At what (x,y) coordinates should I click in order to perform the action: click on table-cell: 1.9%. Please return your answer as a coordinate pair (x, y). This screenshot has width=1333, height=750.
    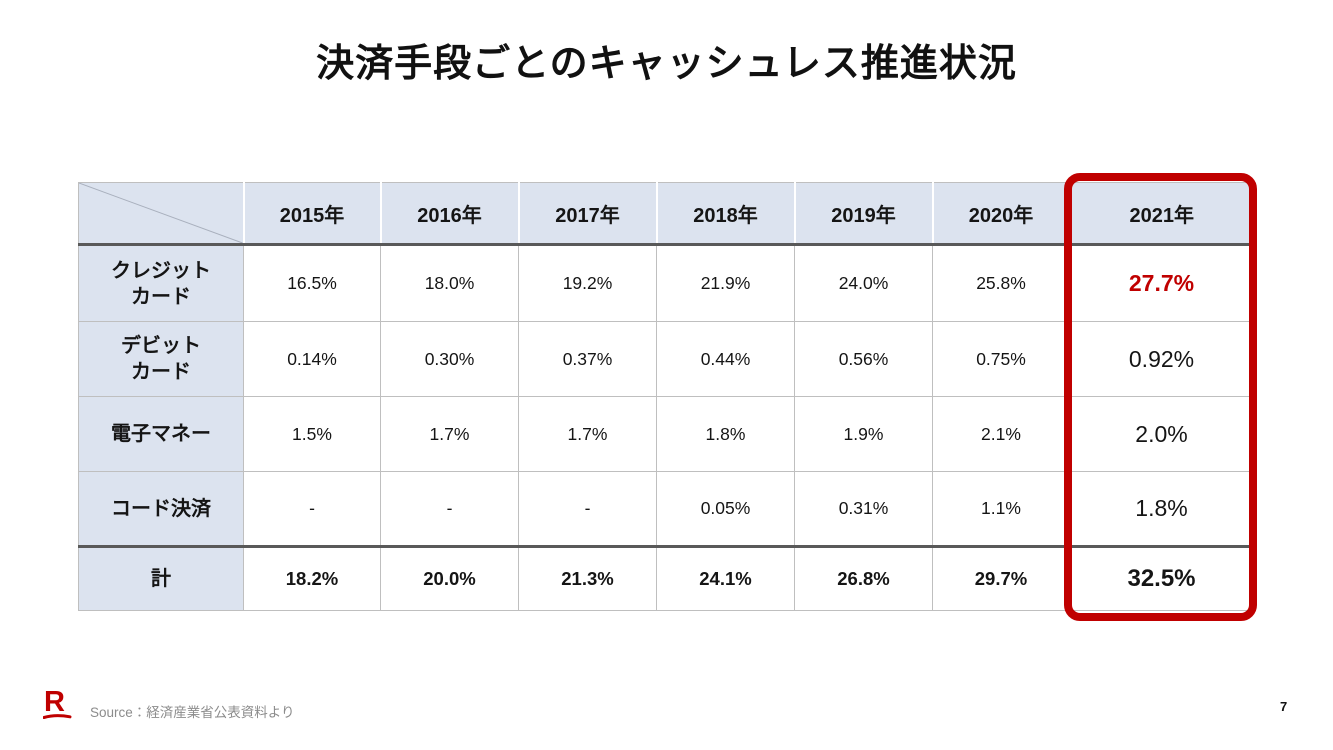
    Looking at the image, I should click on (863, 434).